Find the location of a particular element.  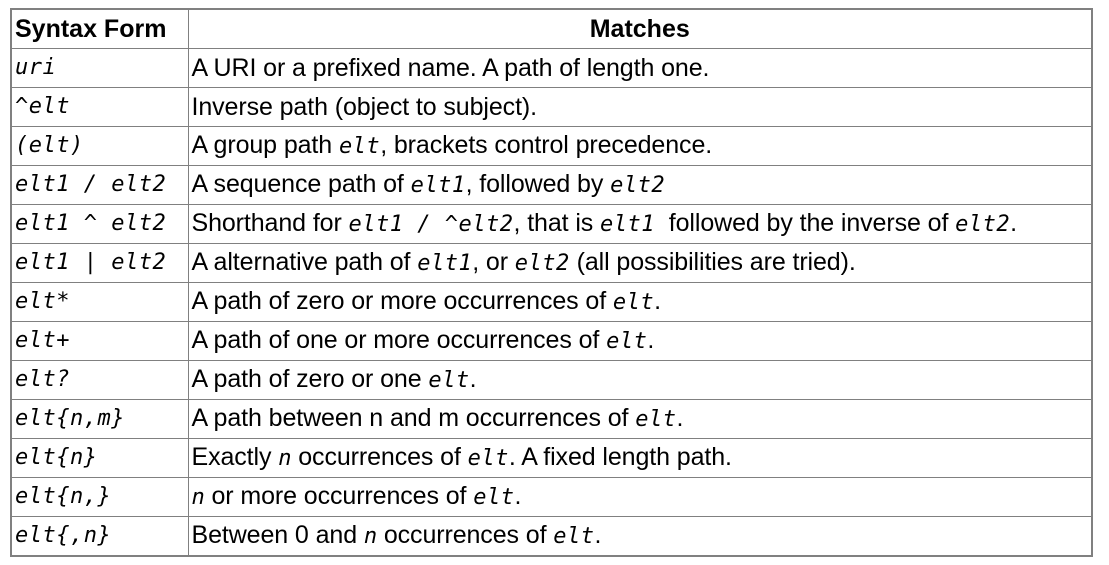

syntax-form-cell: elt{n} is located at coordinates (99, 458).